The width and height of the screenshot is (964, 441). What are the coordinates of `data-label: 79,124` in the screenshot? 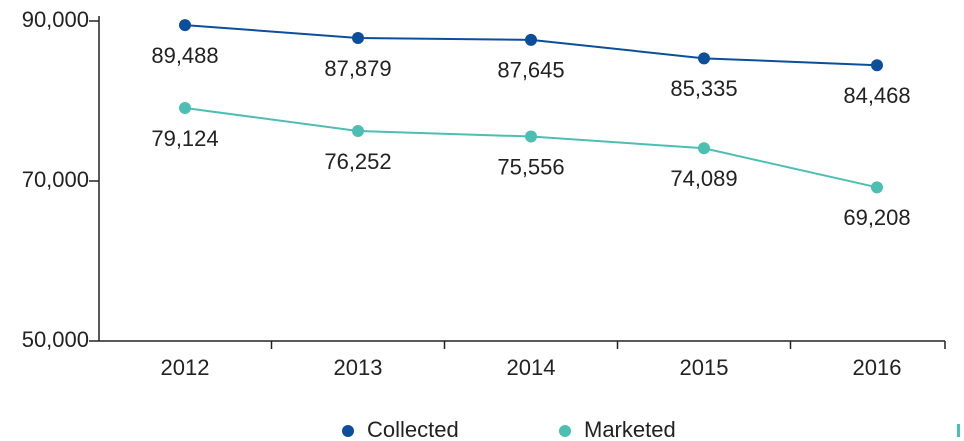 It's located at (184, 138).